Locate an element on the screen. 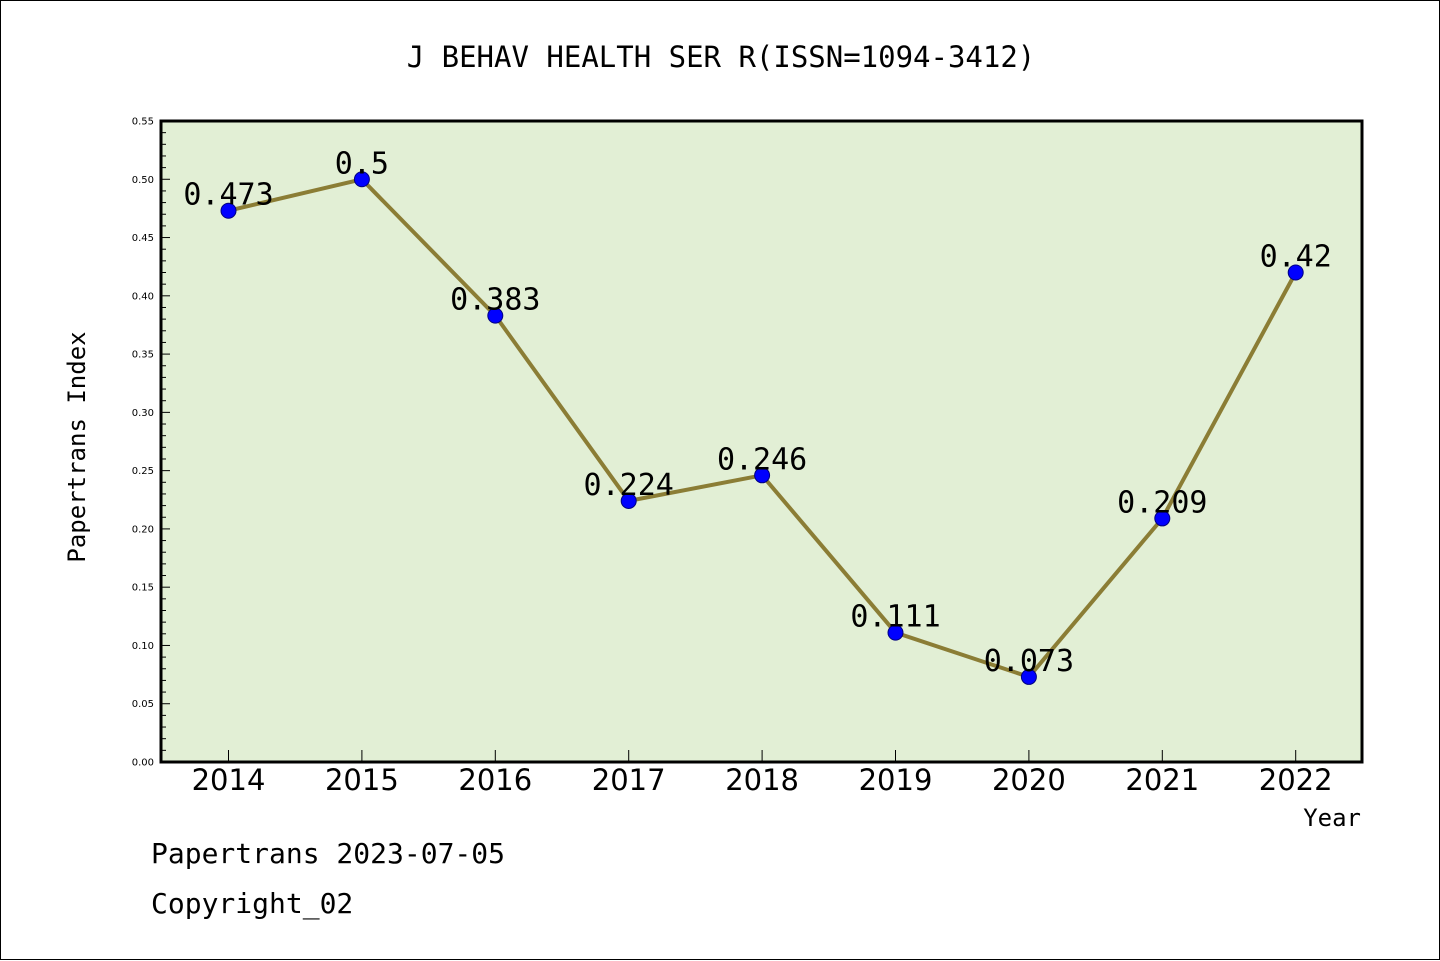 The height and width of the screenshot is (961, 1440). footer-copyright: Copyright_02 is located at coordinates (252, 903).